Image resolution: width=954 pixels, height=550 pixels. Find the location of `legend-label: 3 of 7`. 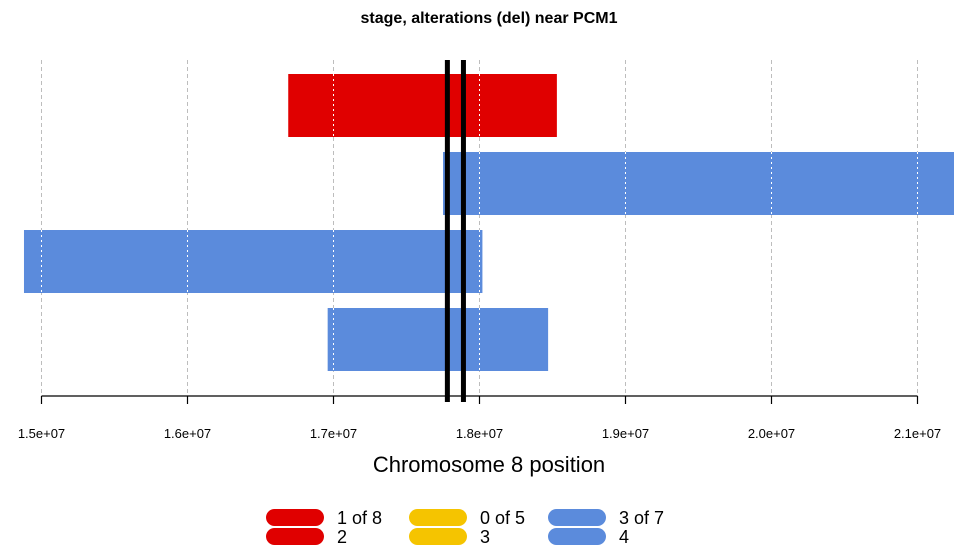

legend-label: 3 of 7 is located at coordinates (641, 518).